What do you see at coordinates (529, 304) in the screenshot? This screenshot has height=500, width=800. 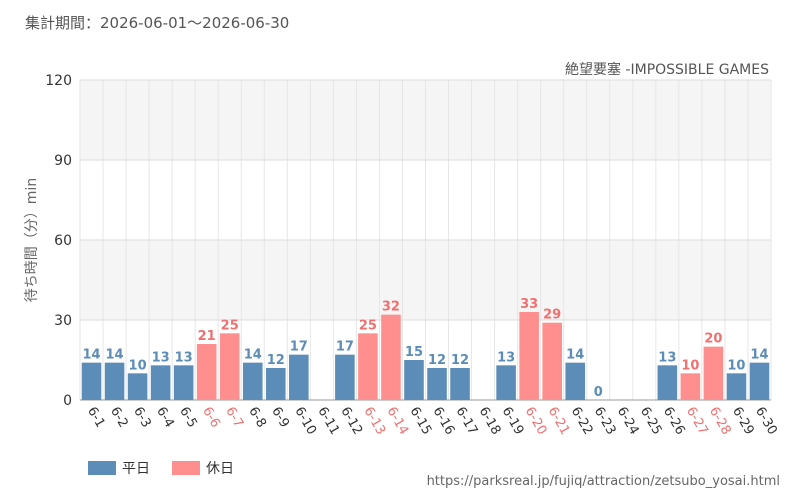 I see `value-label: 33` at bounding box center [529, 304].